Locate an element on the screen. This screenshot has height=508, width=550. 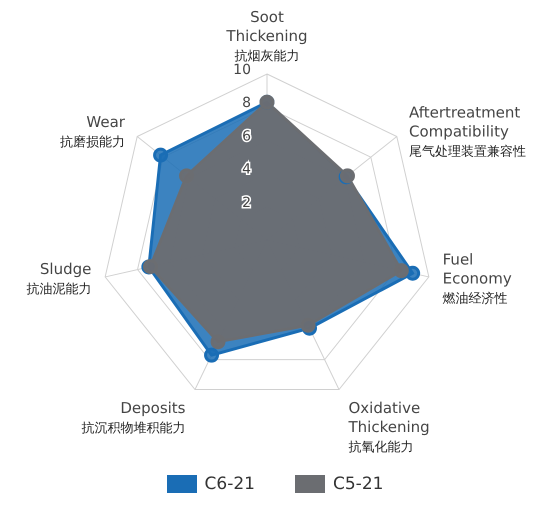
spoke-label: Oxidative Thickening 抗氧化能力 is located at coordinates (388, 426).